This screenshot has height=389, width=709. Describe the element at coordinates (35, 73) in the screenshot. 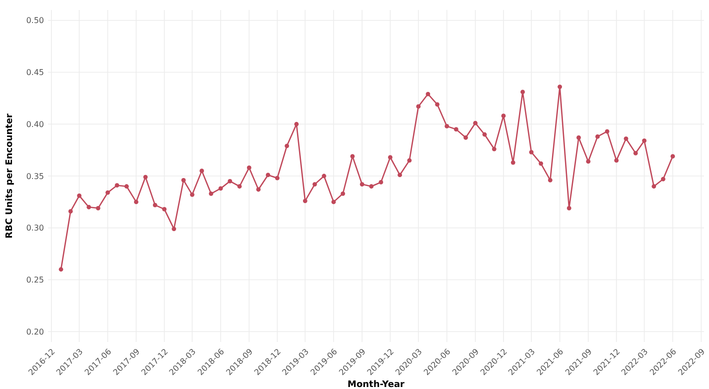

I see `y-tick-label: 0.45` at that location.